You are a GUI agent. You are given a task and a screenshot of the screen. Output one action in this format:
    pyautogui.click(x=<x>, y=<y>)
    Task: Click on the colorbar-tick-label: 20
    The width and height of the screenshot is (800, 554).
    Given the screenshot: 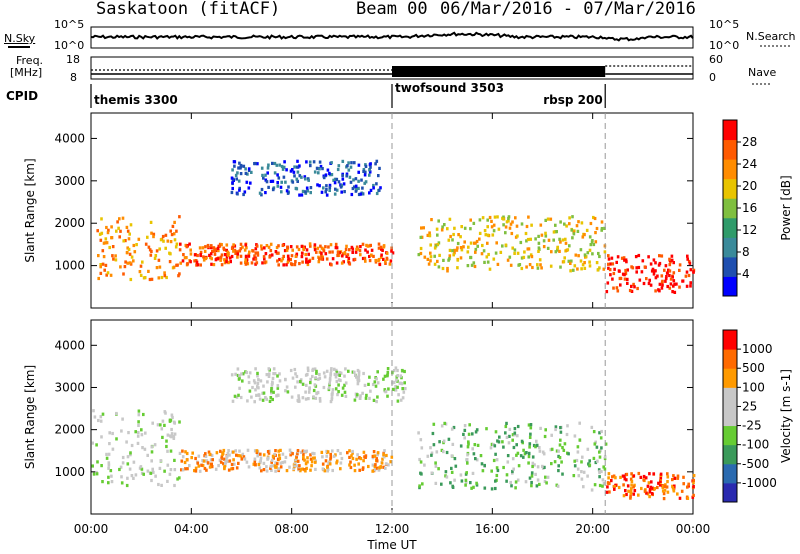 What is the action you would take?
    pyautogui.click(x=749, y=186)
    